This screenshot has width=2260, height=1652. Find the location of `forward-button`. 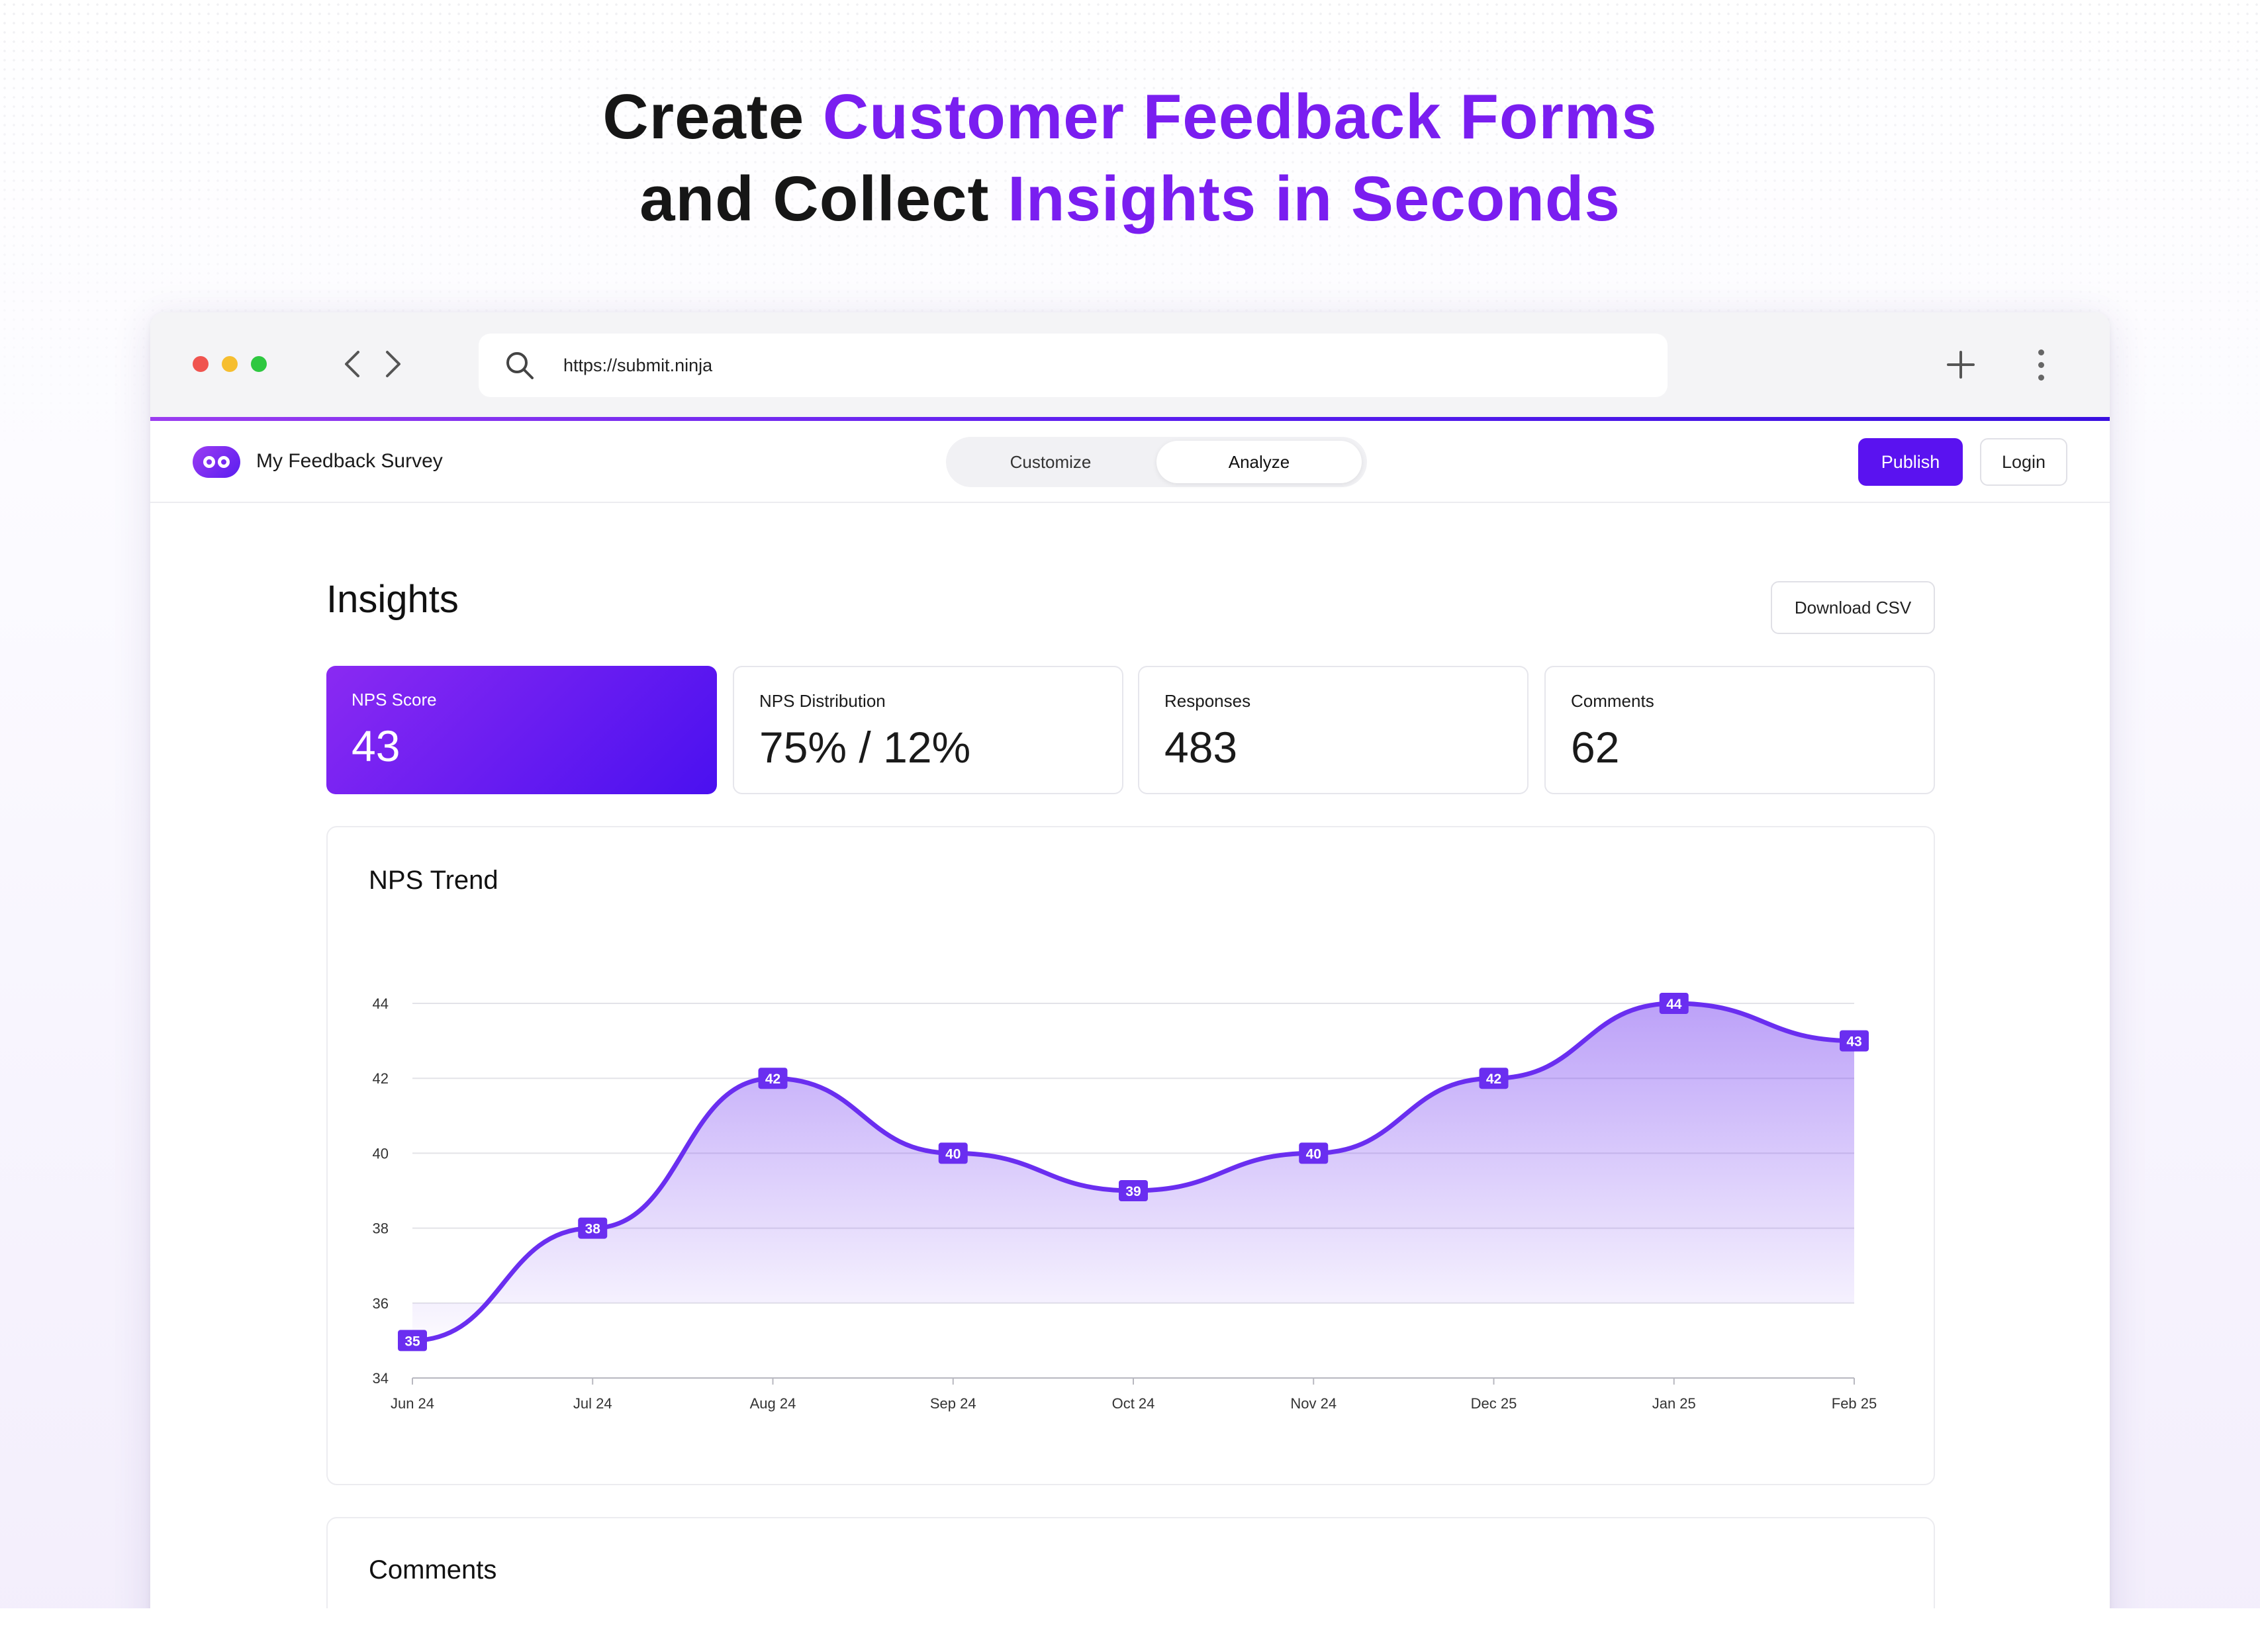

forward-button is located at coordinates (393, 364).